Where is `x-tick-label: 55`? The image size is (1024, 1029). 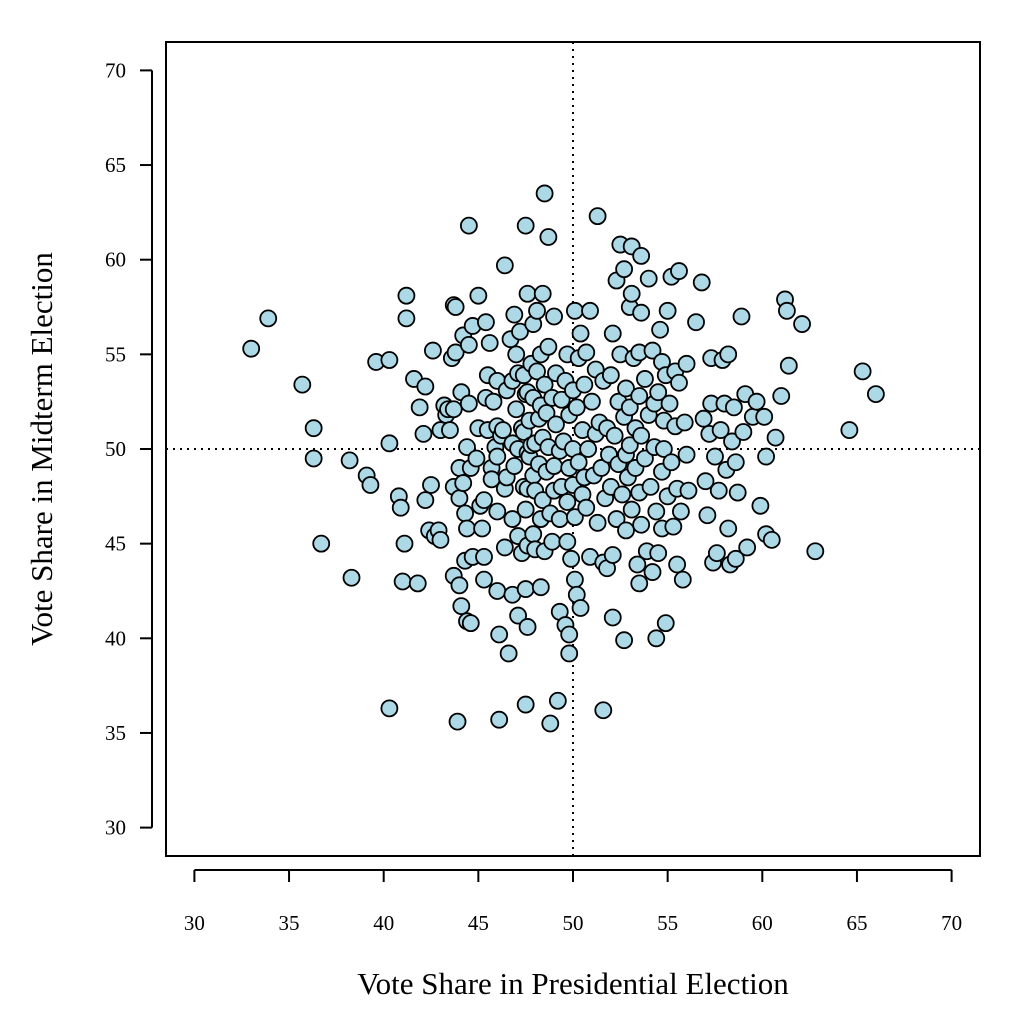
x-tick-label: 55 is located at coordinates (667, 923).